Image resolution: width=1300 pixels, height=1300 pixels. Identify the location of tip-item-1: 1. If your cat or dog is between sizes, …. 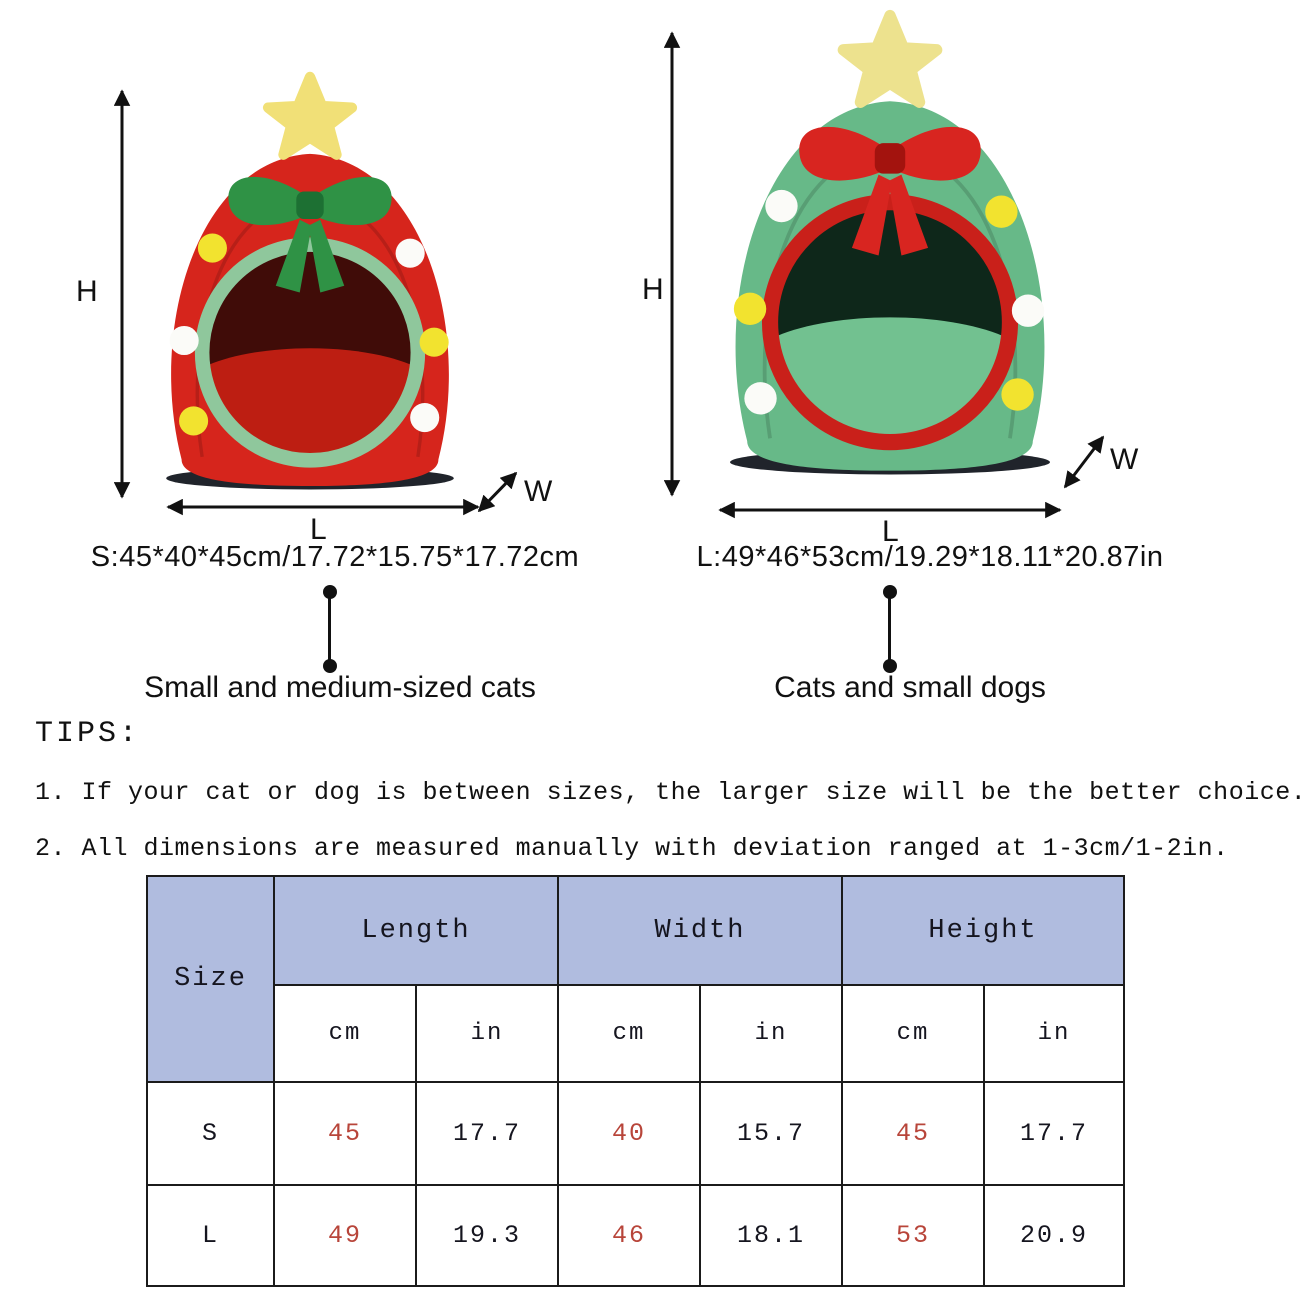
(667, 792).